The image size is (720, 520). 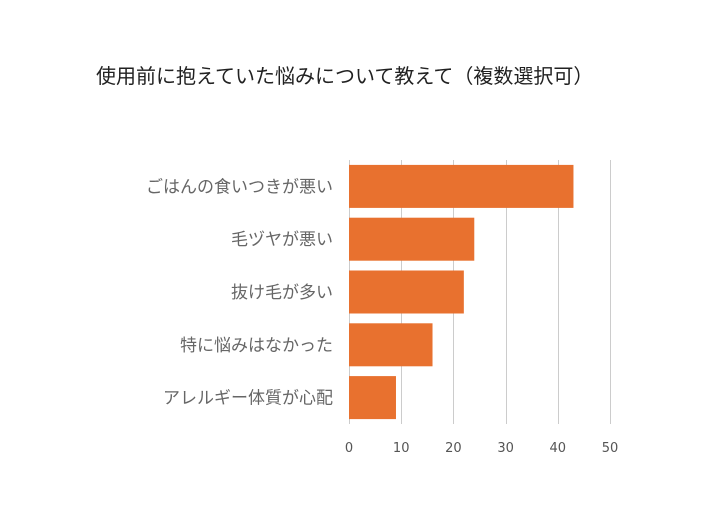 I want to click on x-tick-label: 10, so click(x=401, y=448).